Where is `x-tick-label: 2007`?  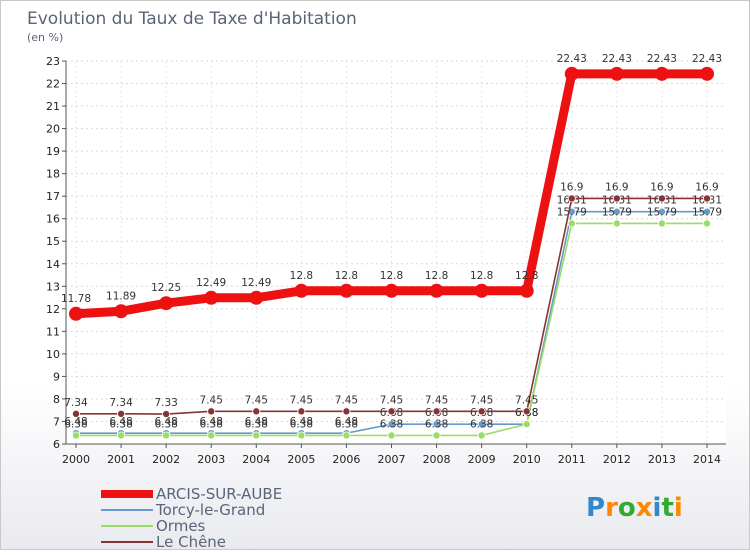
x-tick-label: 2007 is located at coordinates (392, 459).